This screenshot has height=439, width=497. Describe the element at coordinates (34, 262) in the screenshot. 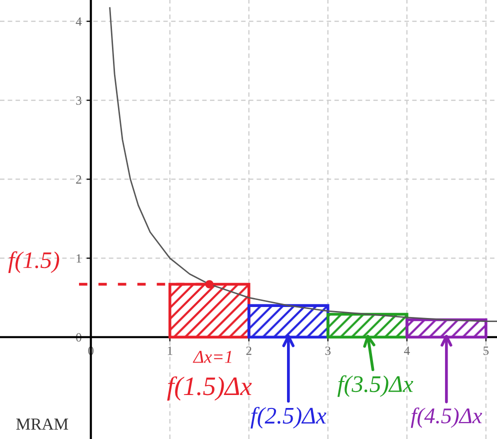

I see `annotation: f(1.5)` at that location.